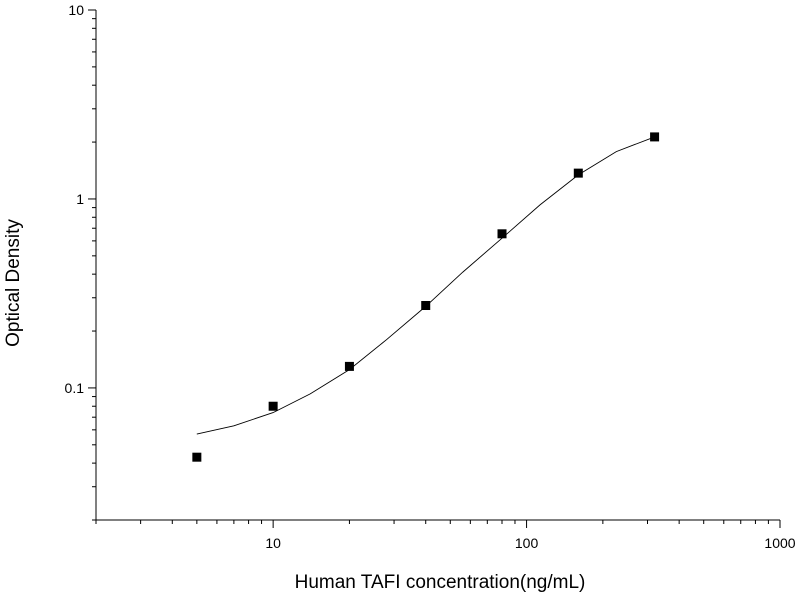 The height and width of the screenshot is (600, 800). Describe the element at coordinates (527, 543) in the screenshot. I see `x-tick-label: 100` at that location.